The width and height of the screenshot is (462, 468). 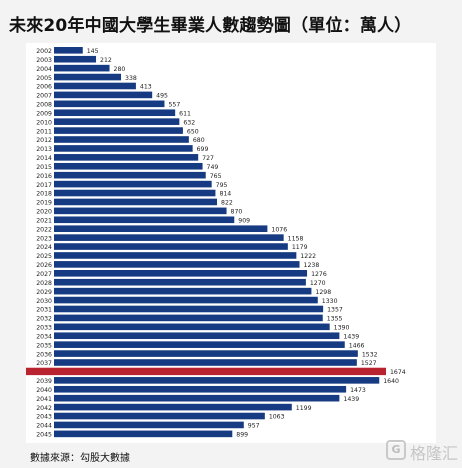 What do you see at coordinates (44, 354) in the screenshot?
I see `y-tick-label: 2036` at bounding box center [44, 354].